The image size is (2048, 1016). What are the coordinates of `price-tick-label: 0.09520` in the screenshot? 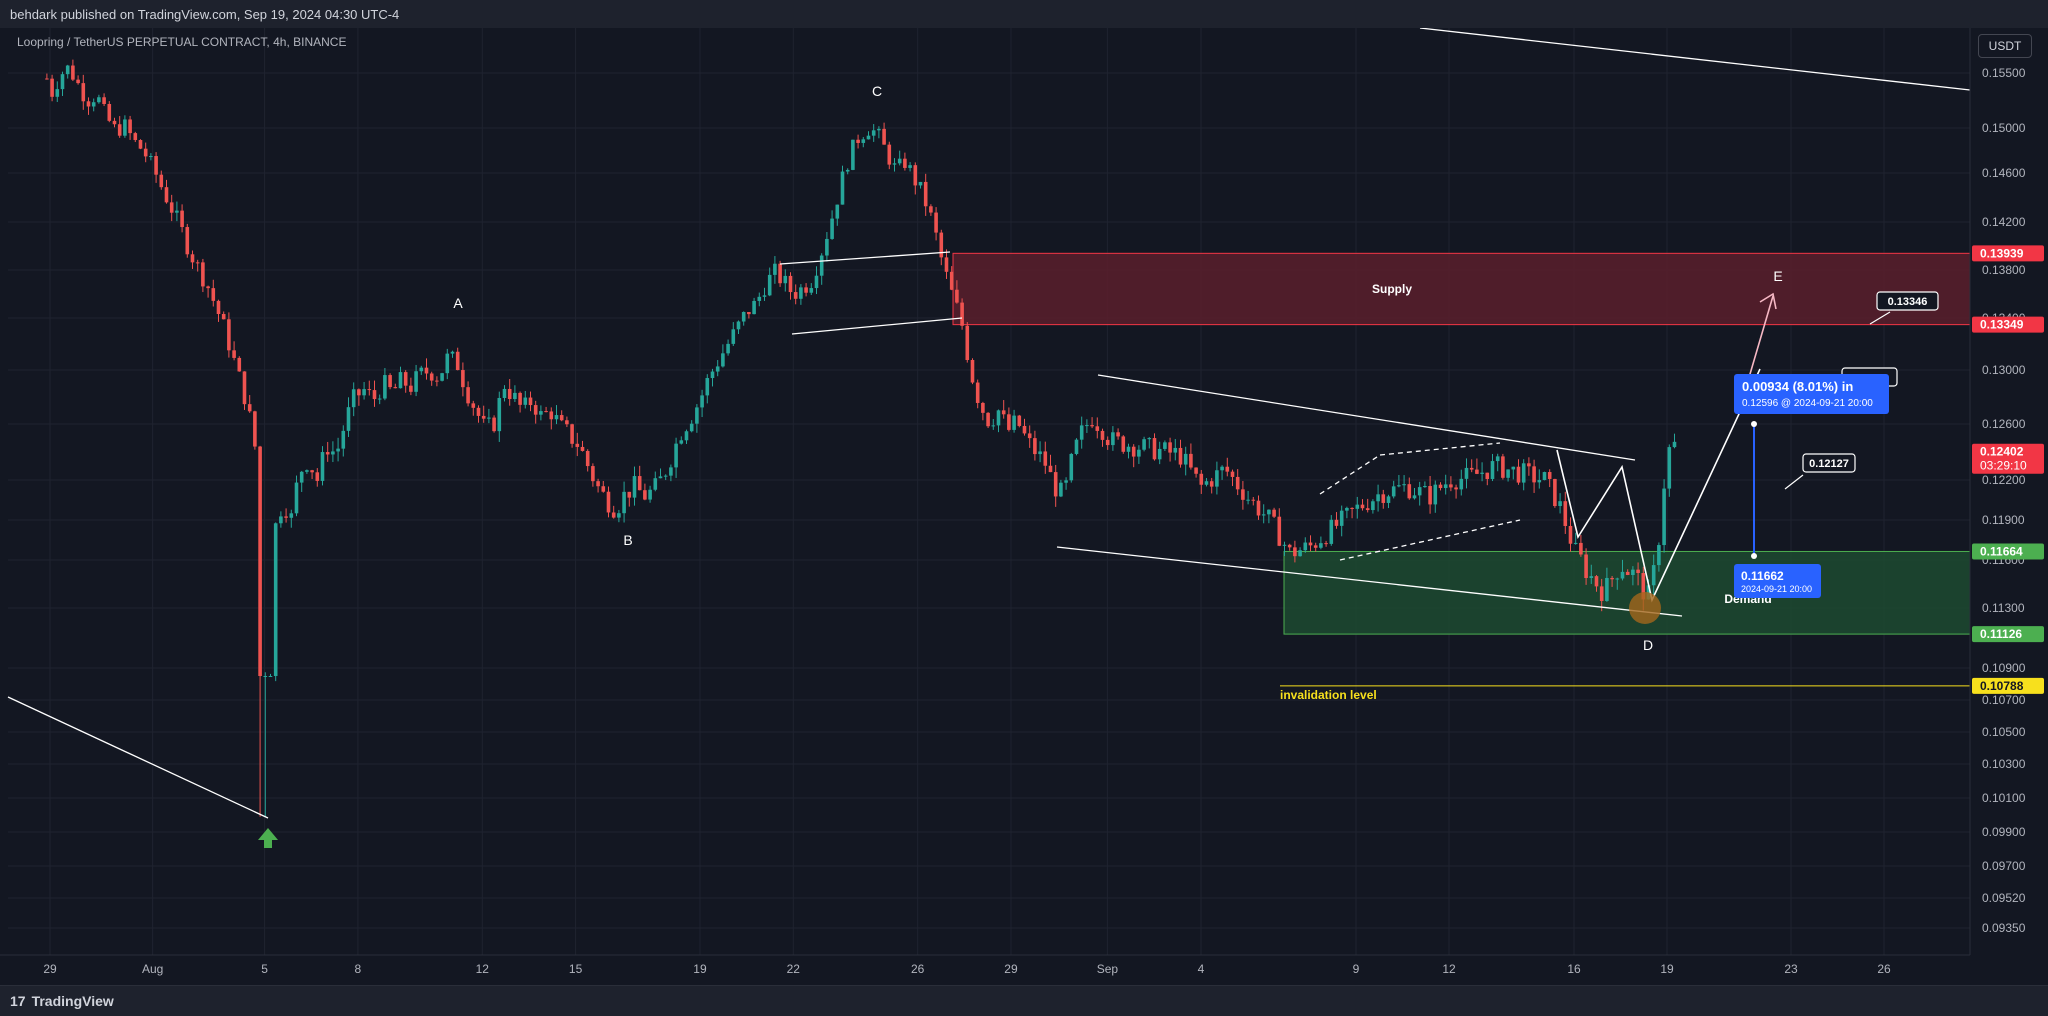 It's located at (2004, 898).